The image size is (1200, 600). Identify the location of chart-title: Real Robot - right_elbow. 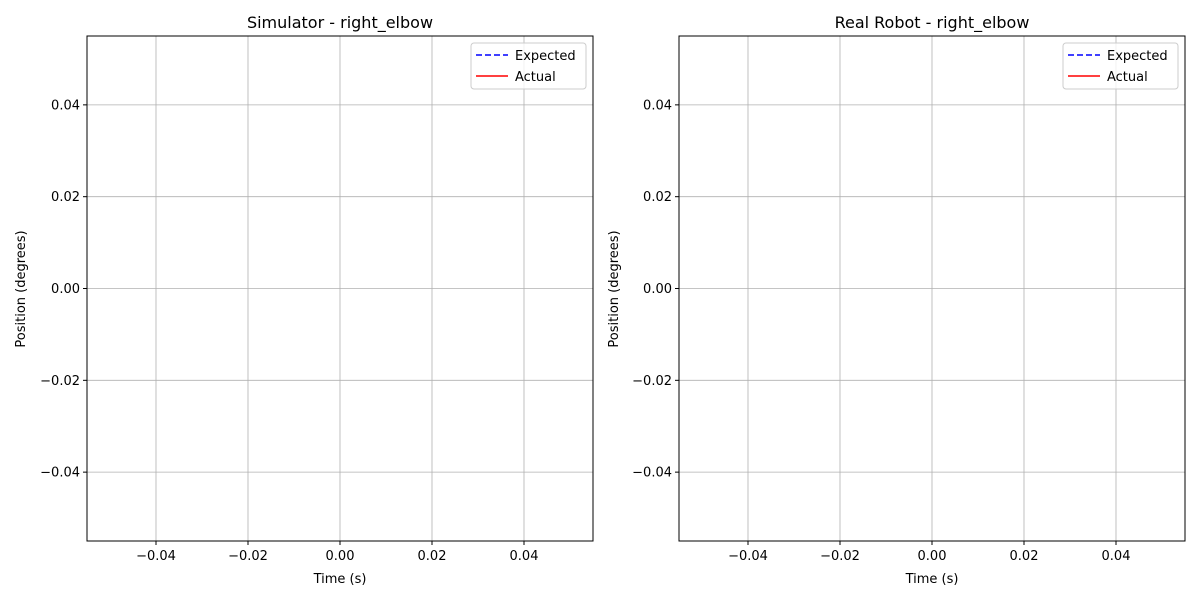
(932, 23).